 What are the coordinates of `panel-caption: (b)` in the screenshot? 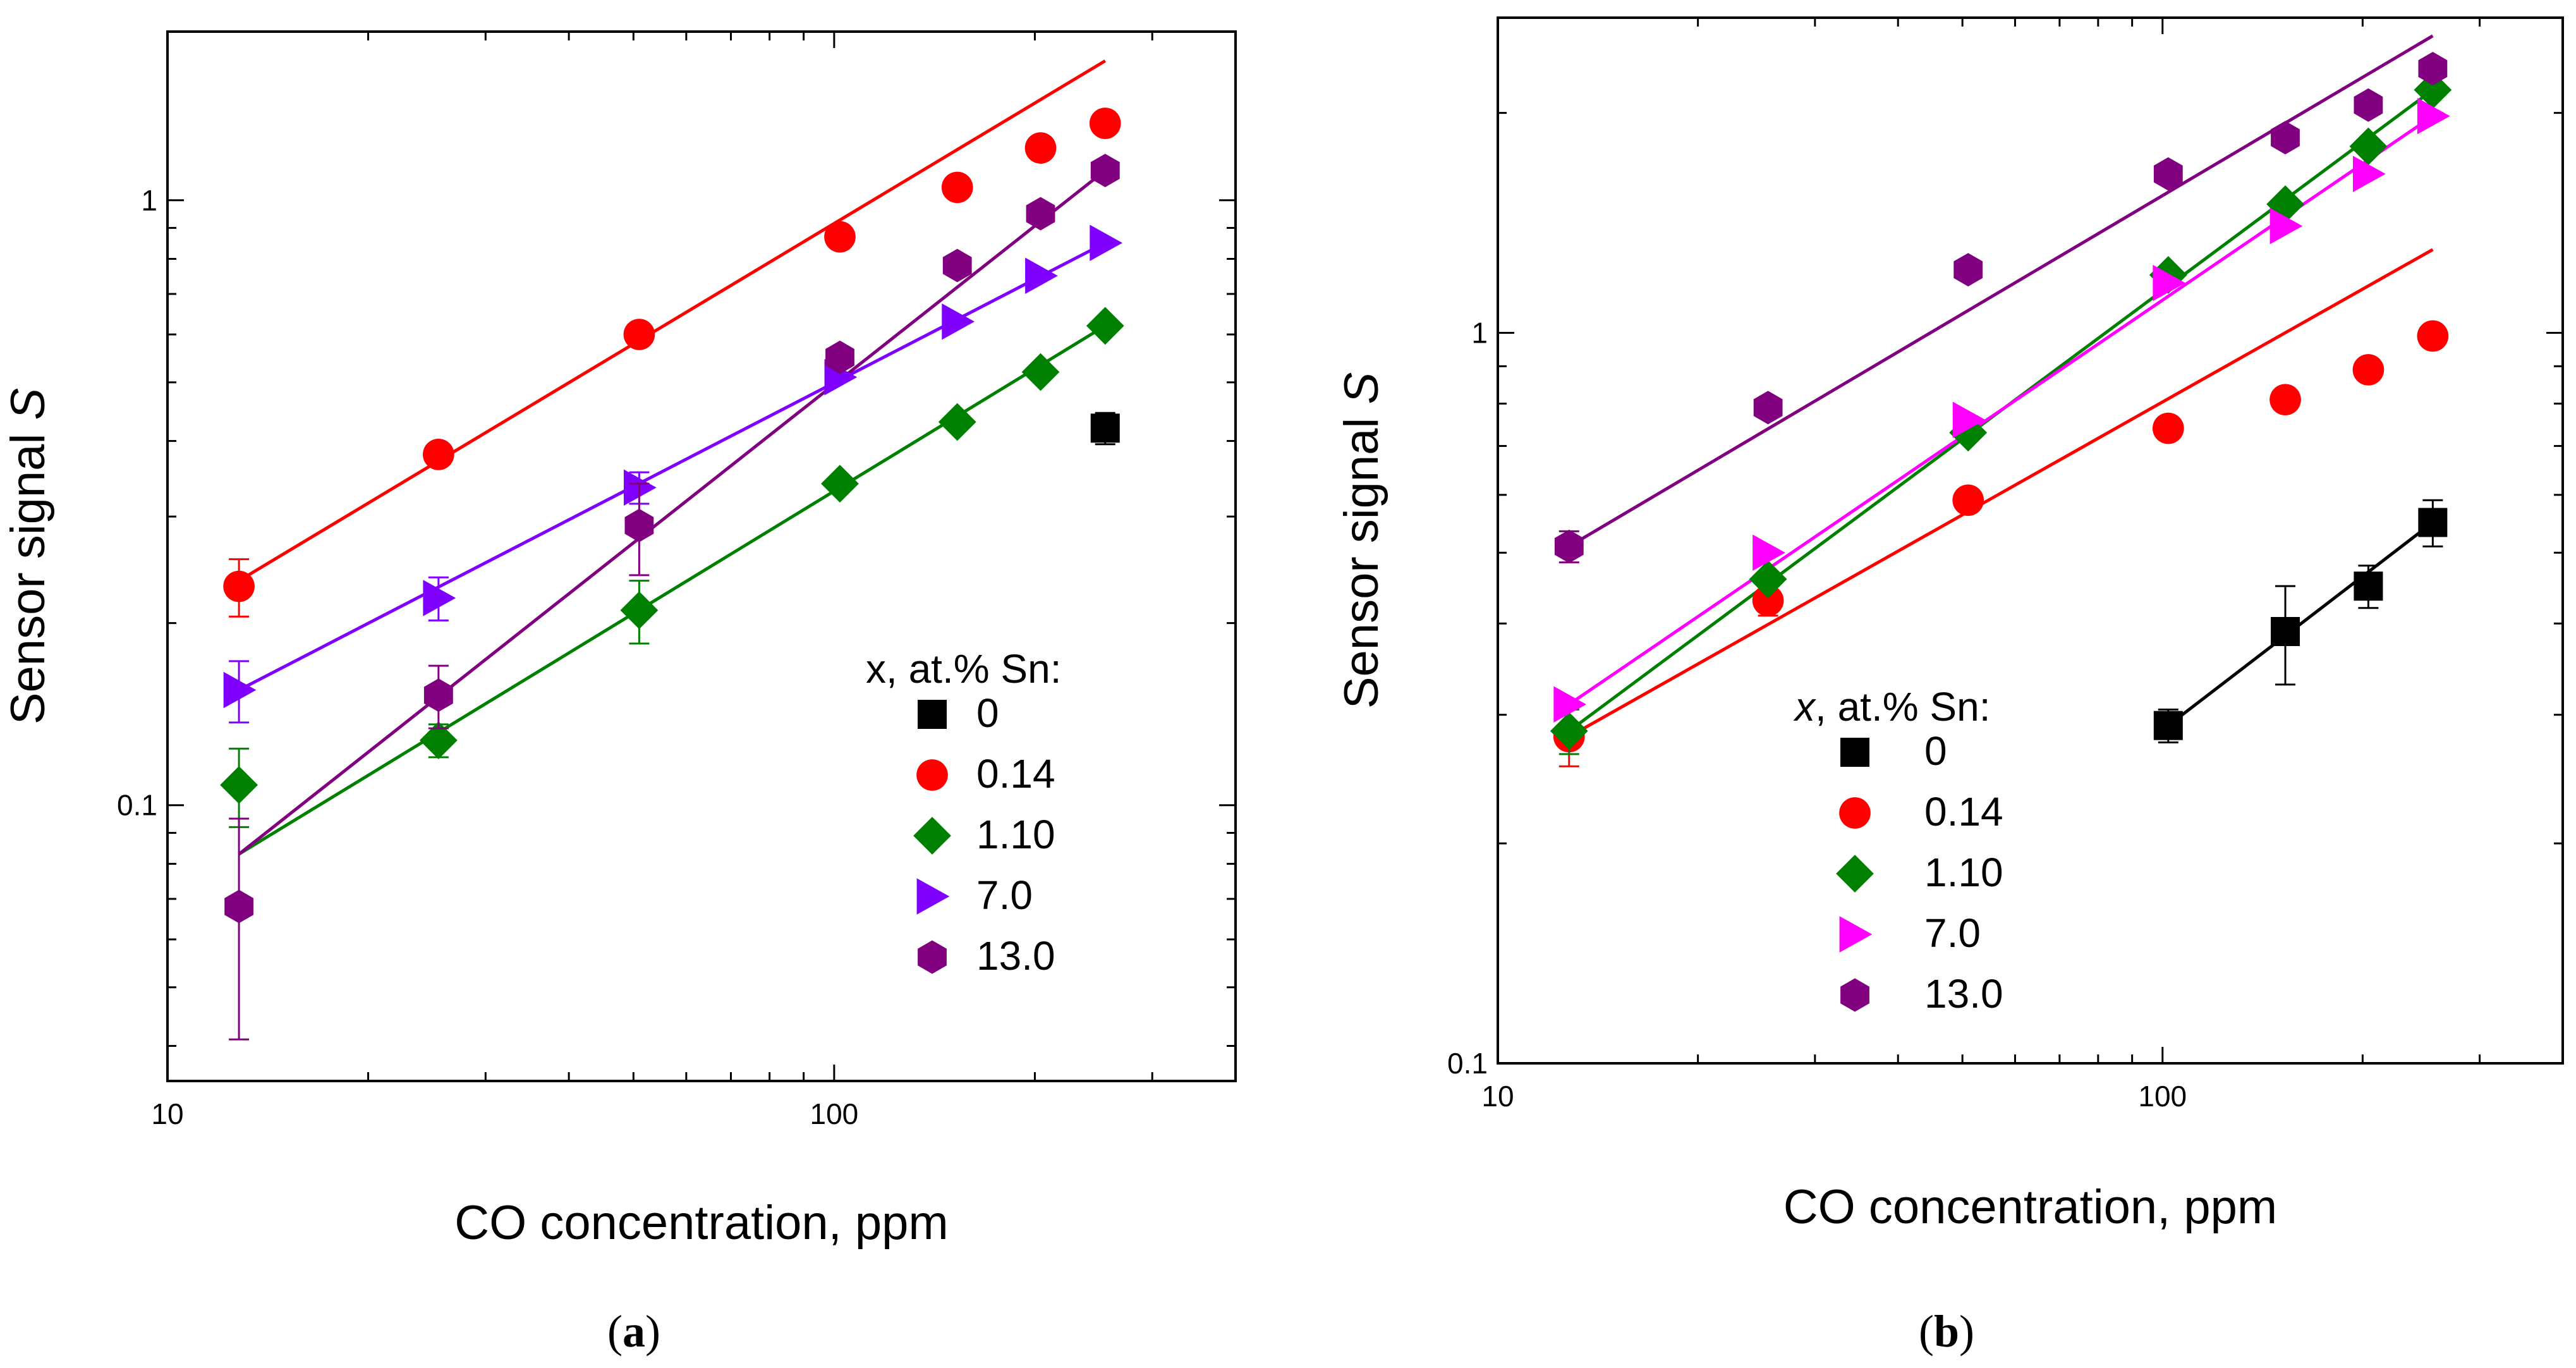 It's located at (1947, 1332).